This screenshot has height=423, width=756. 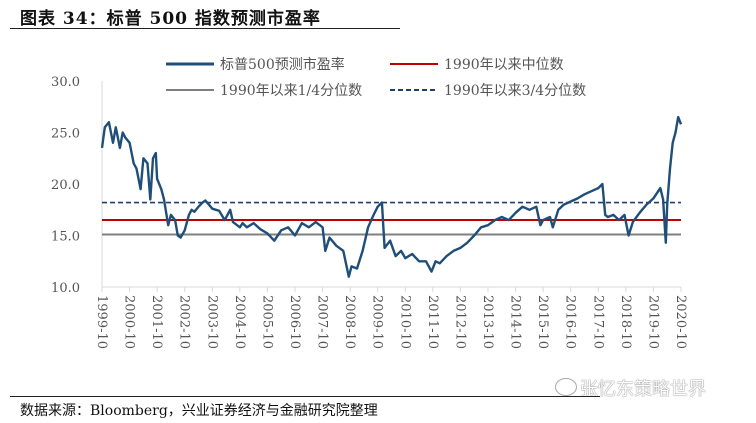 What do you see at coordinates (65, 134) in the screenshot?
I see `y-tick-label: 25.0` at bounding box center [65, 134].